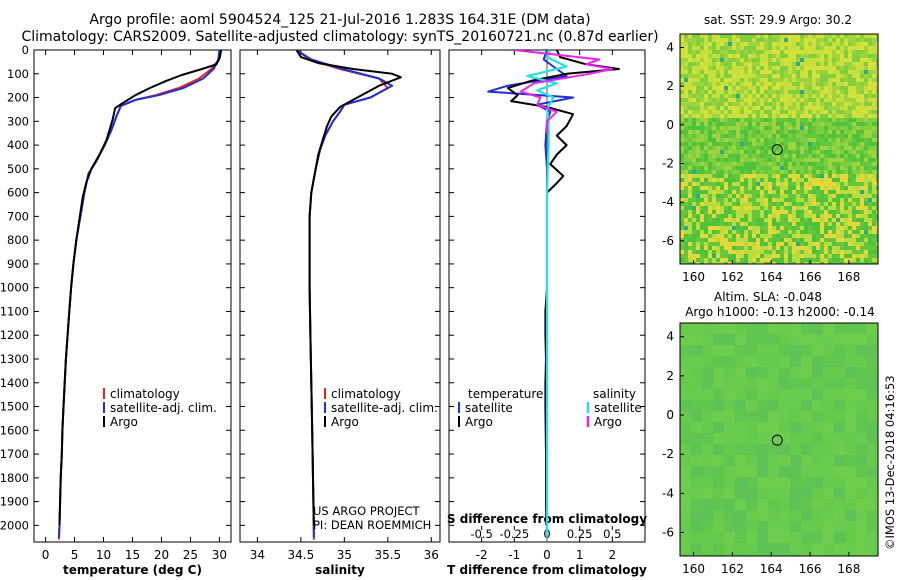  I want to click on salinity-xtick-label: 34.5, so click(301, 555).